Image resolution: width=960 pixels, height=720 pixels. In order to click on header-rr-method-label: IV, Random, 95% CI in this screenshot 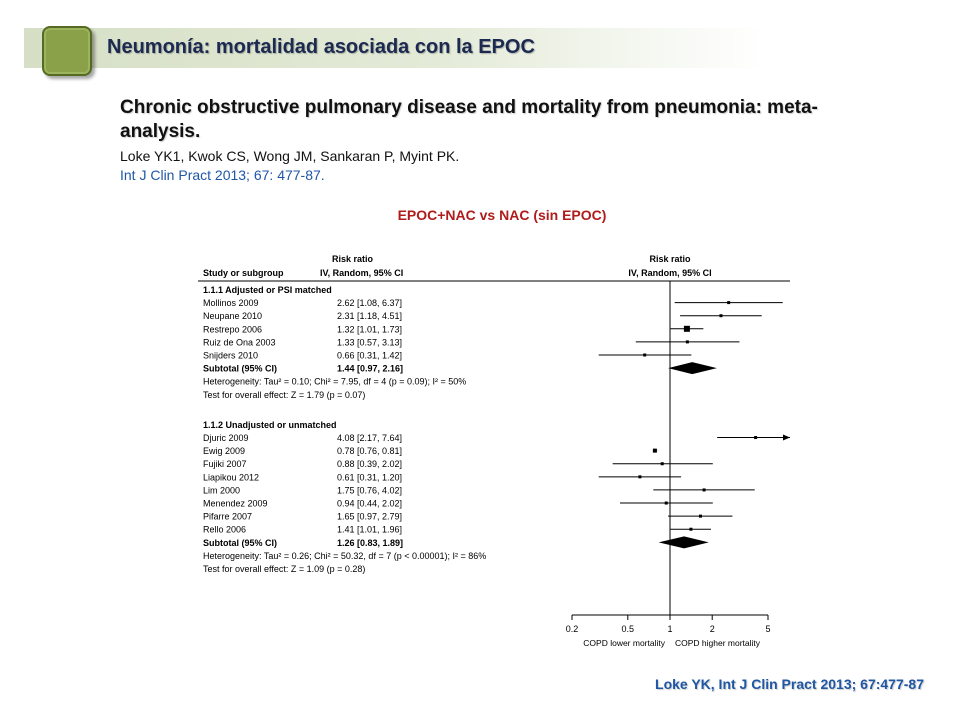, I will do `click(361, 273)`.